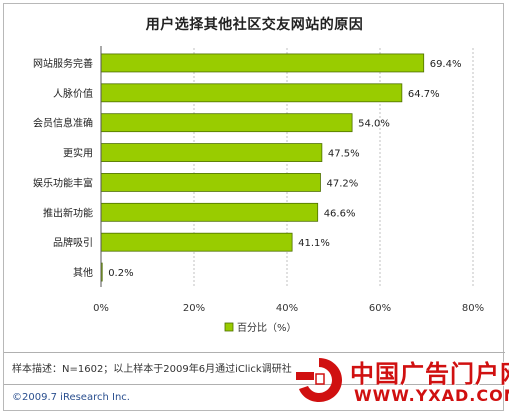  What do you see at coordinates (374, 124) in the screenshot?
I see `data-label: 54.0%` at bounding box center [374, 124].